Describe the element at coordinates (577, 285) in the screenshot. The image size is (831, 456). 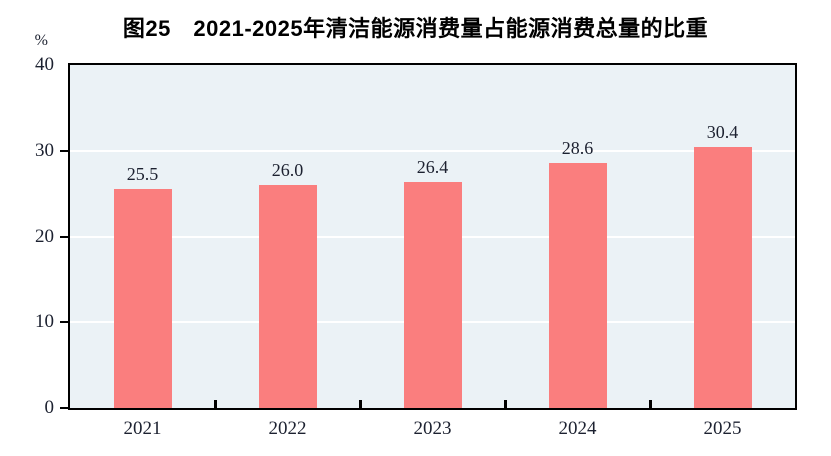
I see `bar-2024` at that location.